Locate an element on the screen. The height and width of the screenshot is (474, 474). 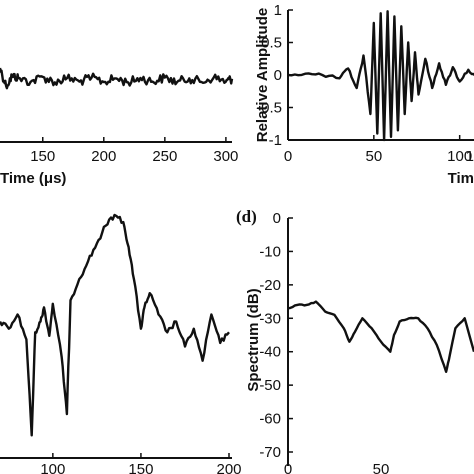
x-tick-label: 300 is located at coordinates (225, 156).